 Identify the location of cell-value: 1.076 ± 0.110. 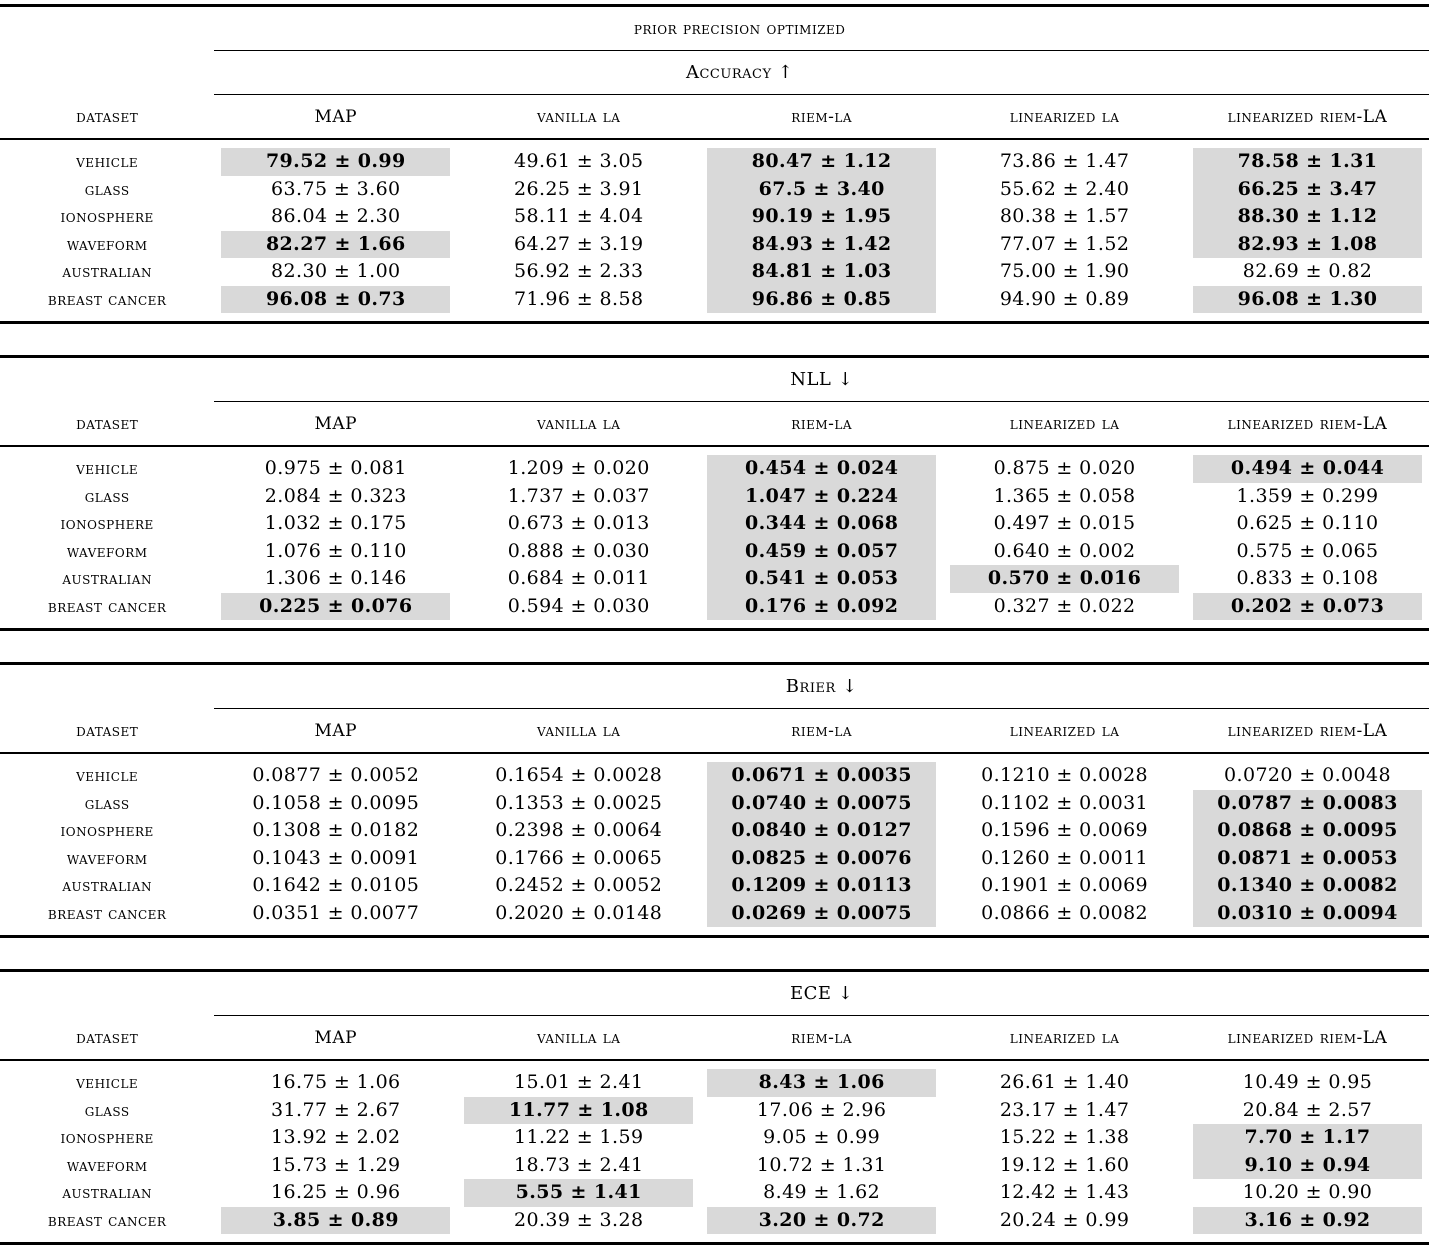
(335, 550).